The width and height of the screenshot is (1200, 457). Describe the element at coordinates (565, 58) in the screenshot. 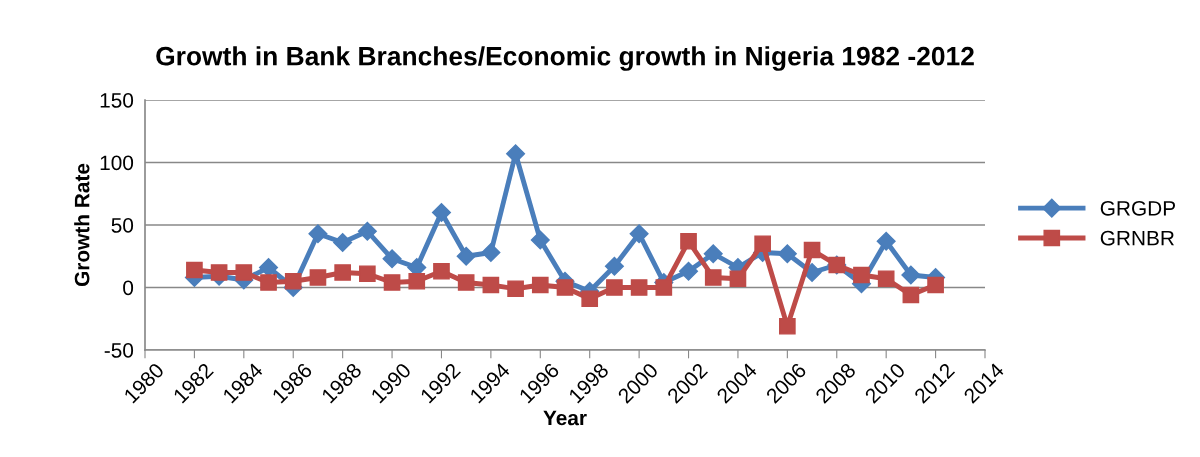

I see `chart-title: Growth in Bank Branches/Economic growth in Nigeria 1982 -2012` at that location.